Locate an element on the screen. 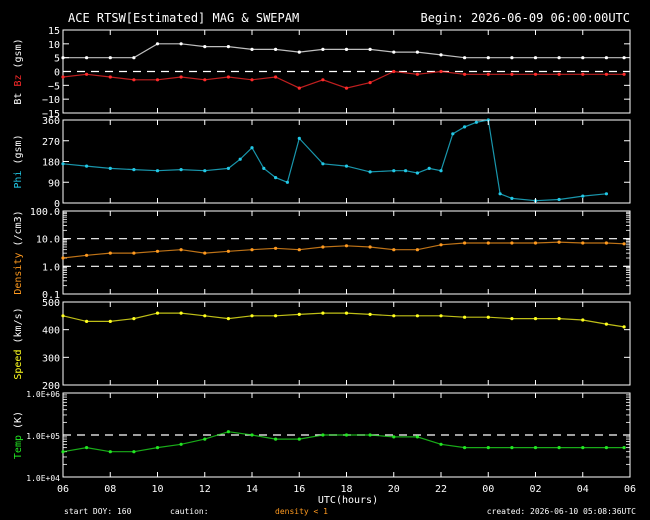  start-doy: start DOY: 160 is located at coordinates (98, 511).